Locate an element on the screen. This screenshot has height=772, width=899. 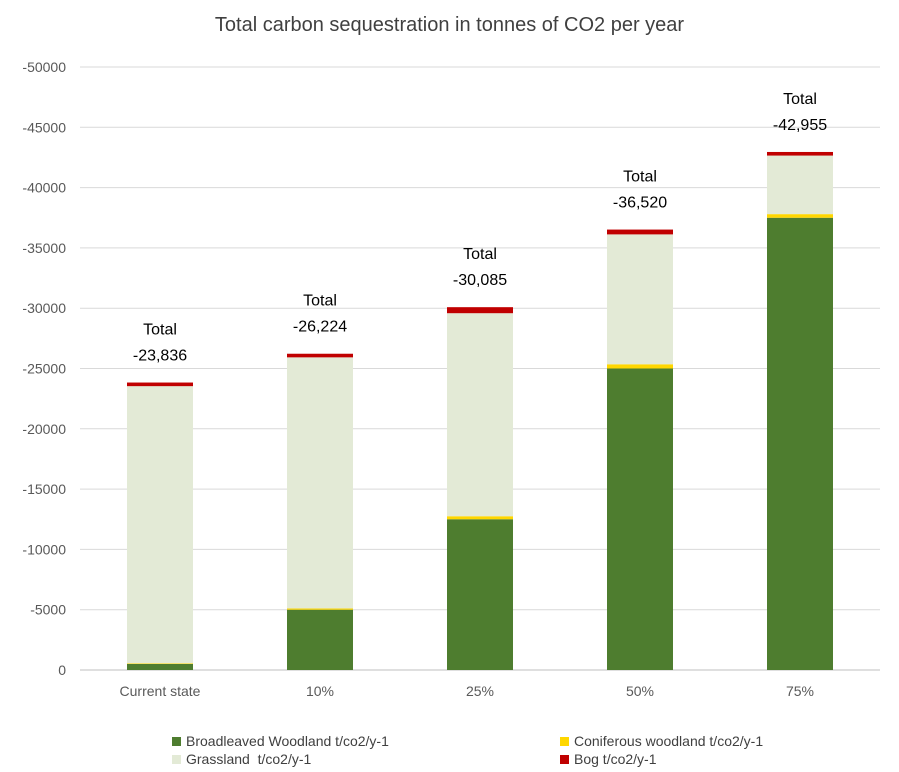
total-label-value: -30,085 is located at coordinates (480, 280).